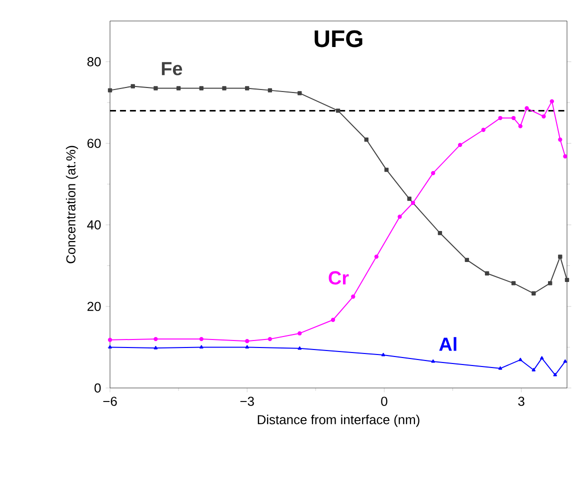 This screenshot has height=477, width=581. What do you see at coordinates (339, 420) in the screenshot?
I see `x-axis-title: Distance from interface (nm)` at bounding box center [339, 420].